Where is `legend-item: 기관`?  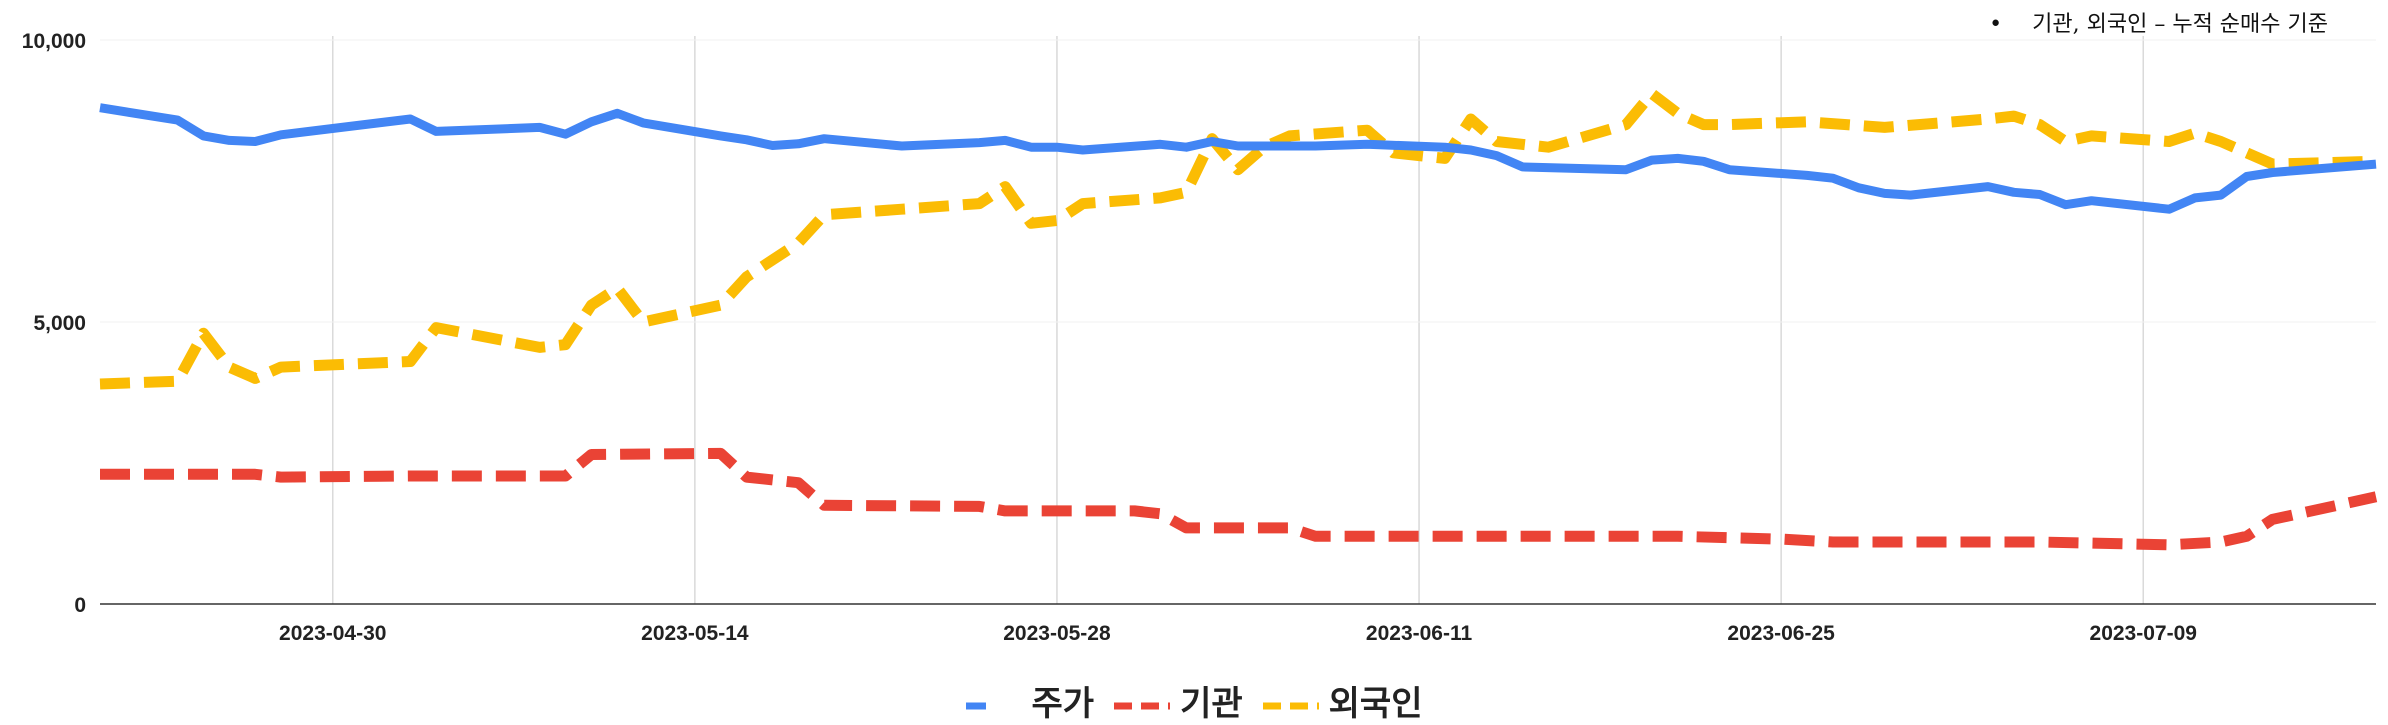 legend-item: 기관 is located at coordinates (1178, 700).